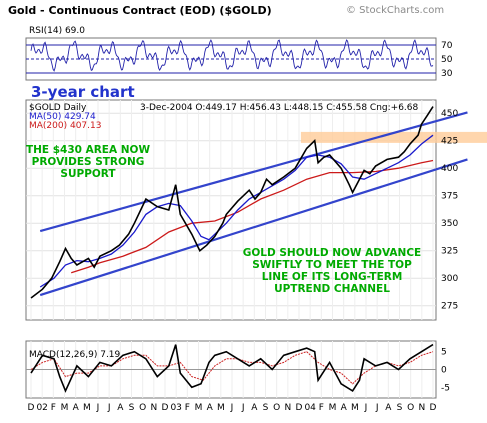  What do you see at coordinates (449, 224) in the screenshot?
I see `price-y-tick: 350` at bounding box center [449, 224].